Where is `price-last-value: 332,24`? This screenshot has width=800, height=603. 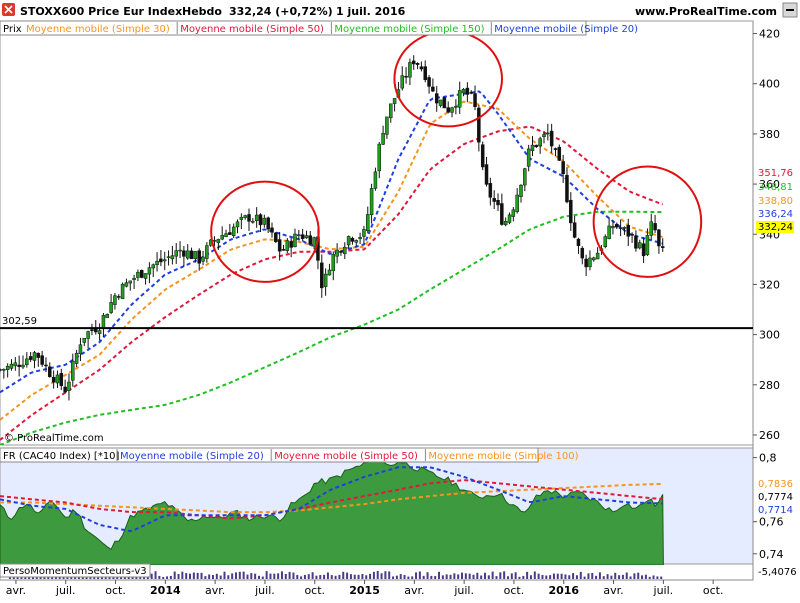
price-last-value: 332,24 is located at coordinates (775, 227).